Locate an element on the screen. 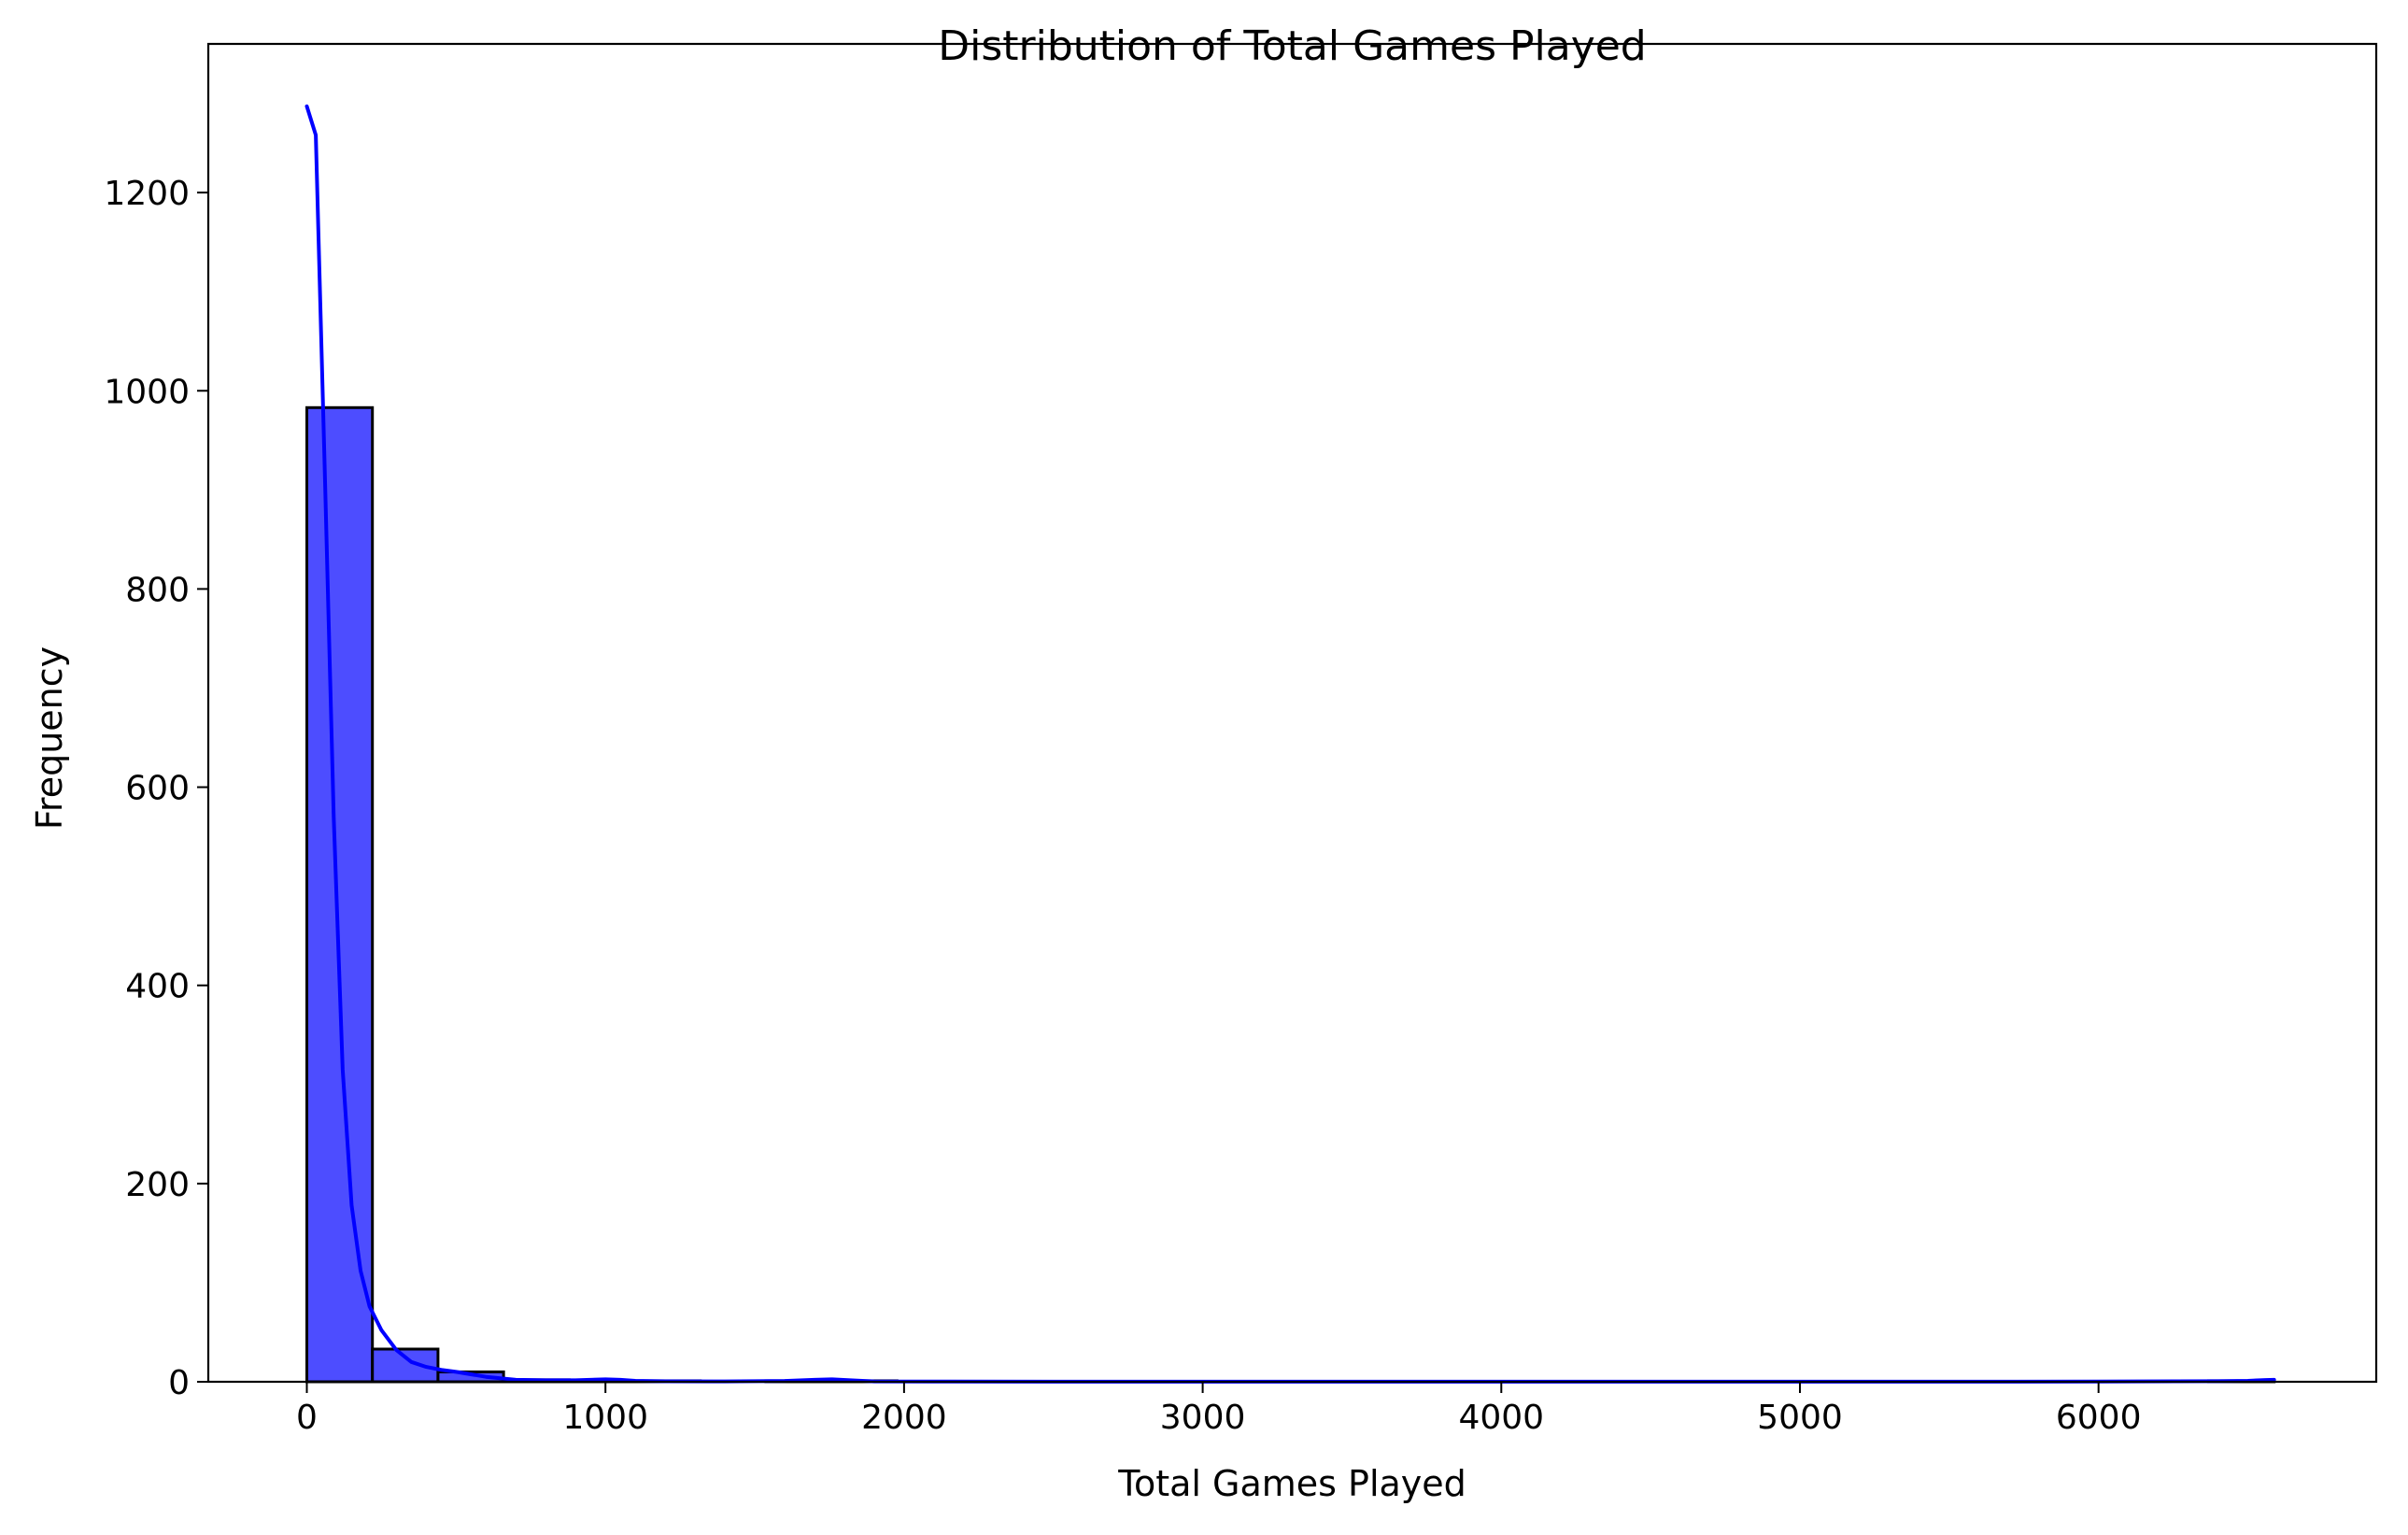 This screenshot has width=2408, height=1535. y-axis: 0 200 400 600 800 1000 1200 is located at coordinates (156, 788).